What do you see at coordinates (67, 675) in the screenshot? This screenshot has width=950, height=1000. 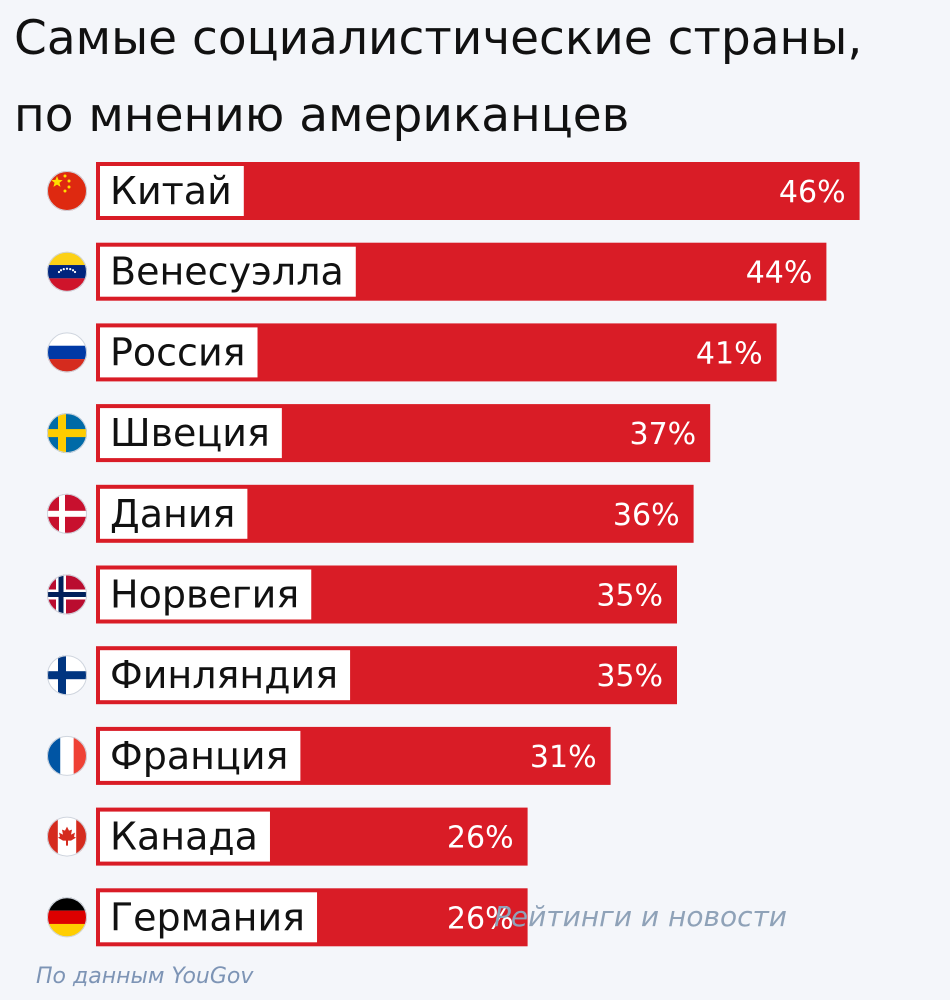 I see `finland-flag-icon` at bounding box center [67, 675].